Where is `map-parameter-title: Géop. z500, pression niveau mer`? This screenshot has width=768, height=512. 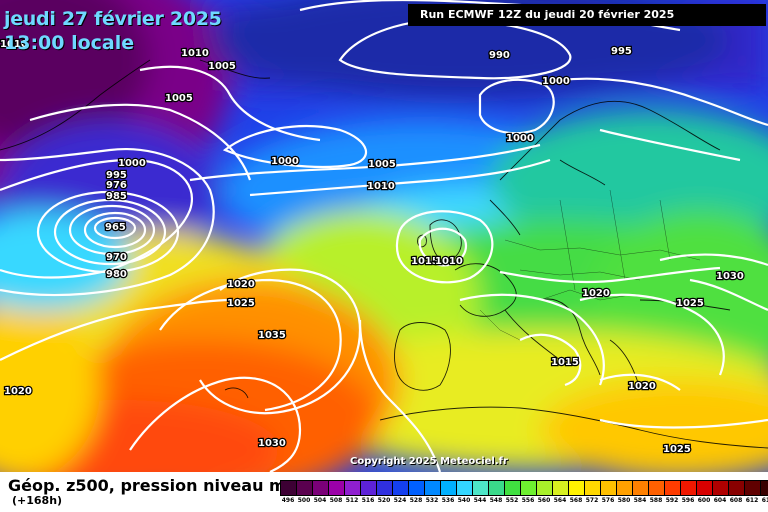
map-parameter-title: Géop. z500, pression niveau mer is located at coordinates (156, 485).